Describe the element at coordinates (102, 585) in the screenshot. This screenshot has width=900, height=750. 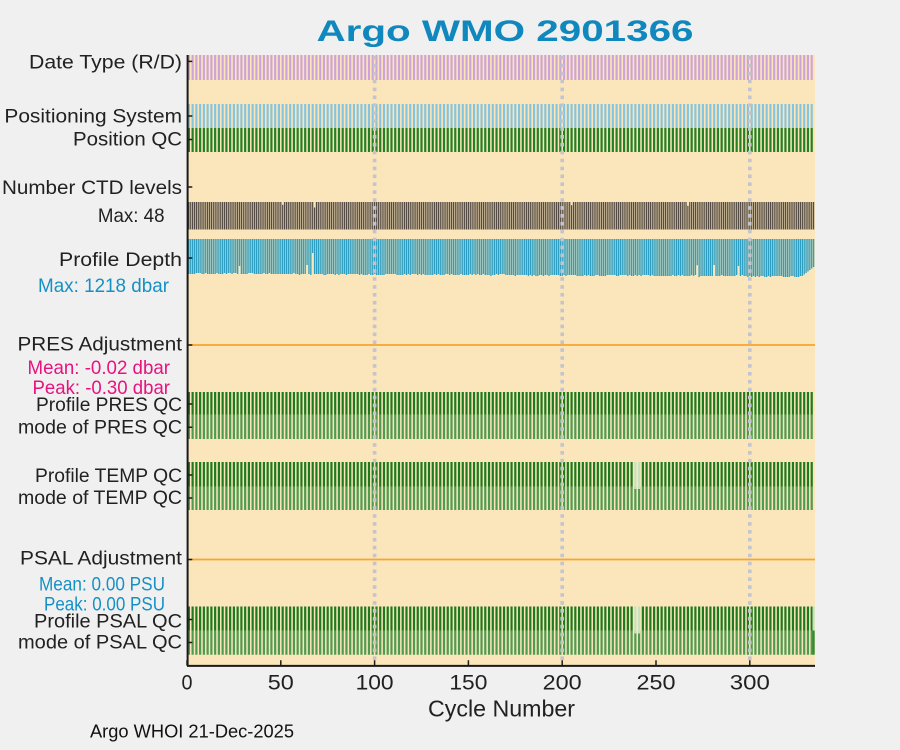
I see `svg-text: Mean: 0.00 PSU` at that location.